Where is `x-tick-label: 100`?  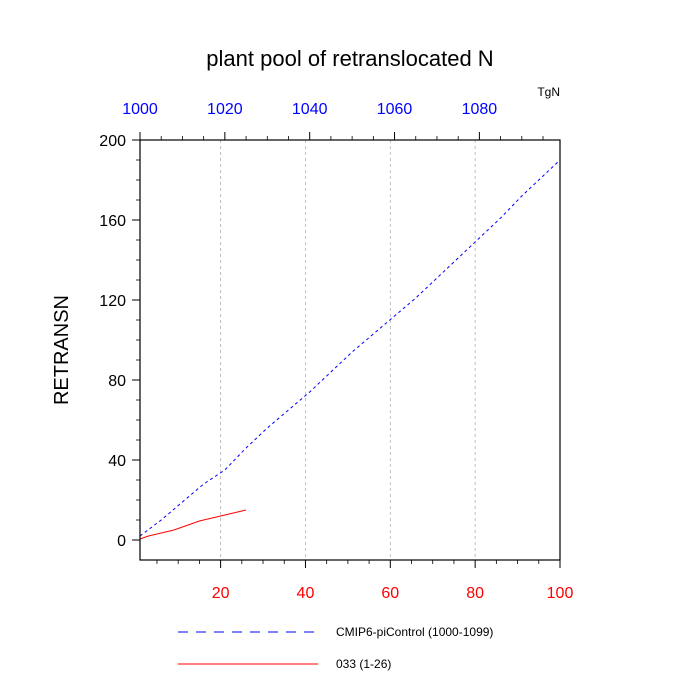
x-tick-label: 100 is located at coordinates (560, 593).